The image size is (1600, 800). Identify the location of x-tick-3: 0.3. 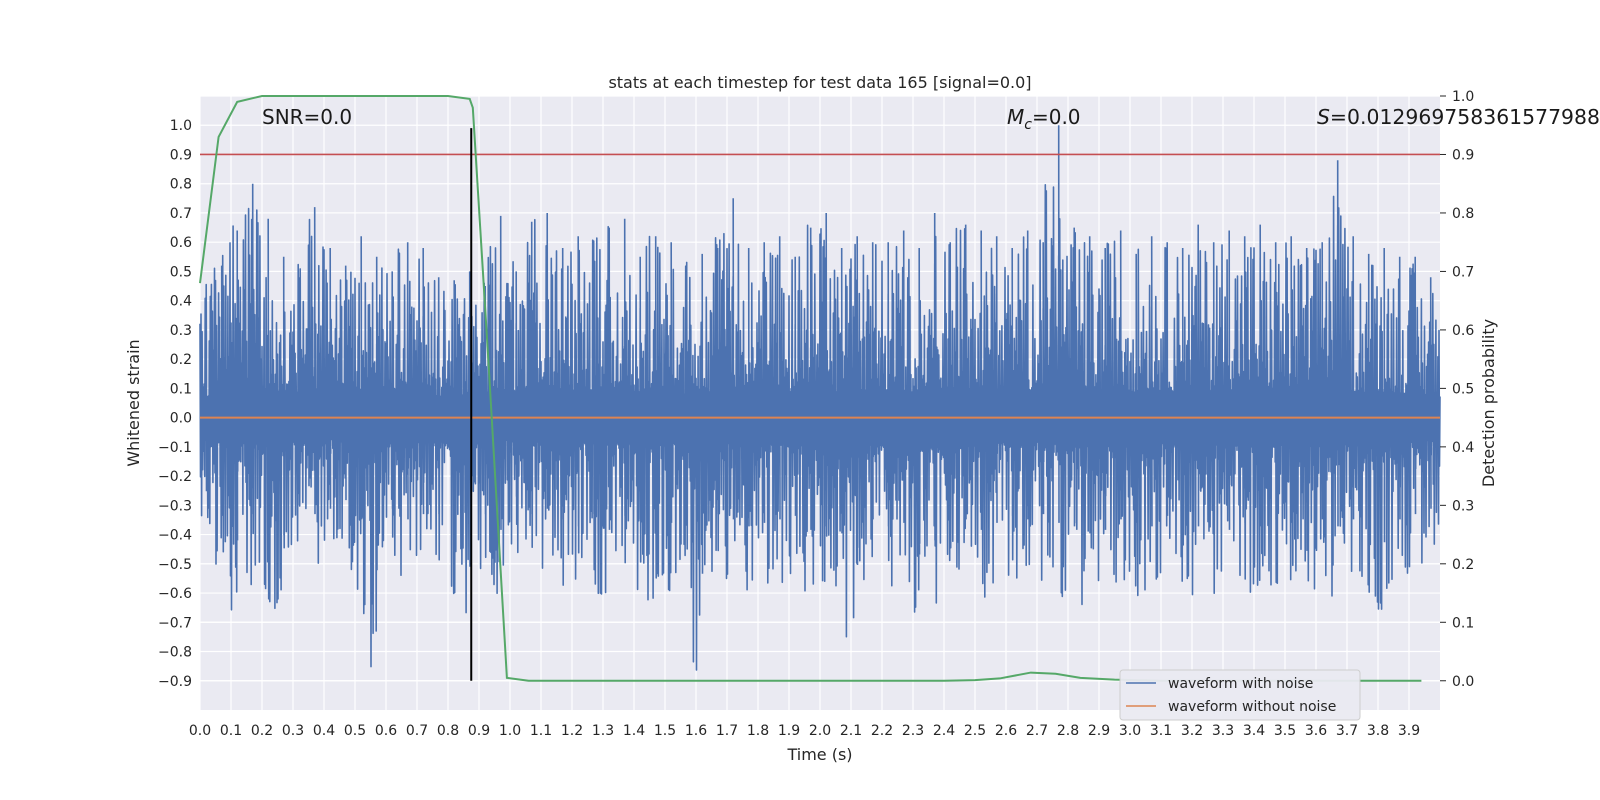
(293, 731).